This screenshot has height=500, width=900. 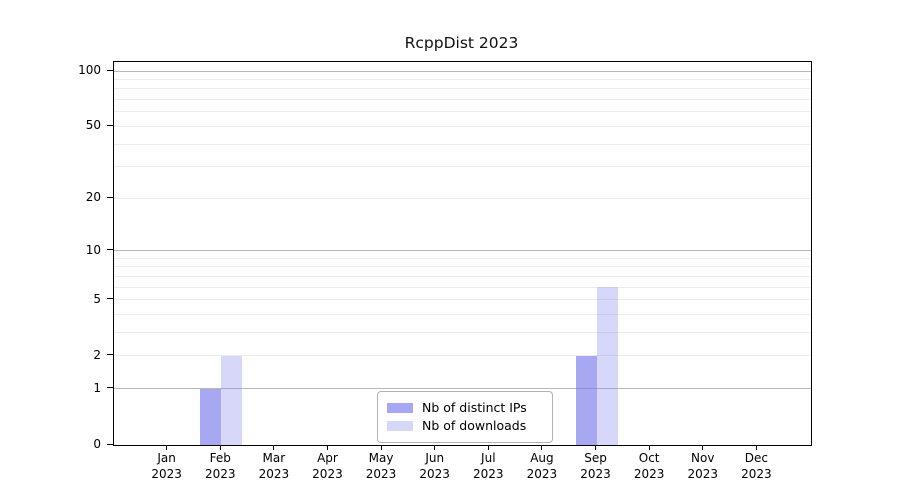 What do you see at coordinates (542, 458) in the screenshot?
I see `x-label-month: Aug` at bounding box center [542, 458].